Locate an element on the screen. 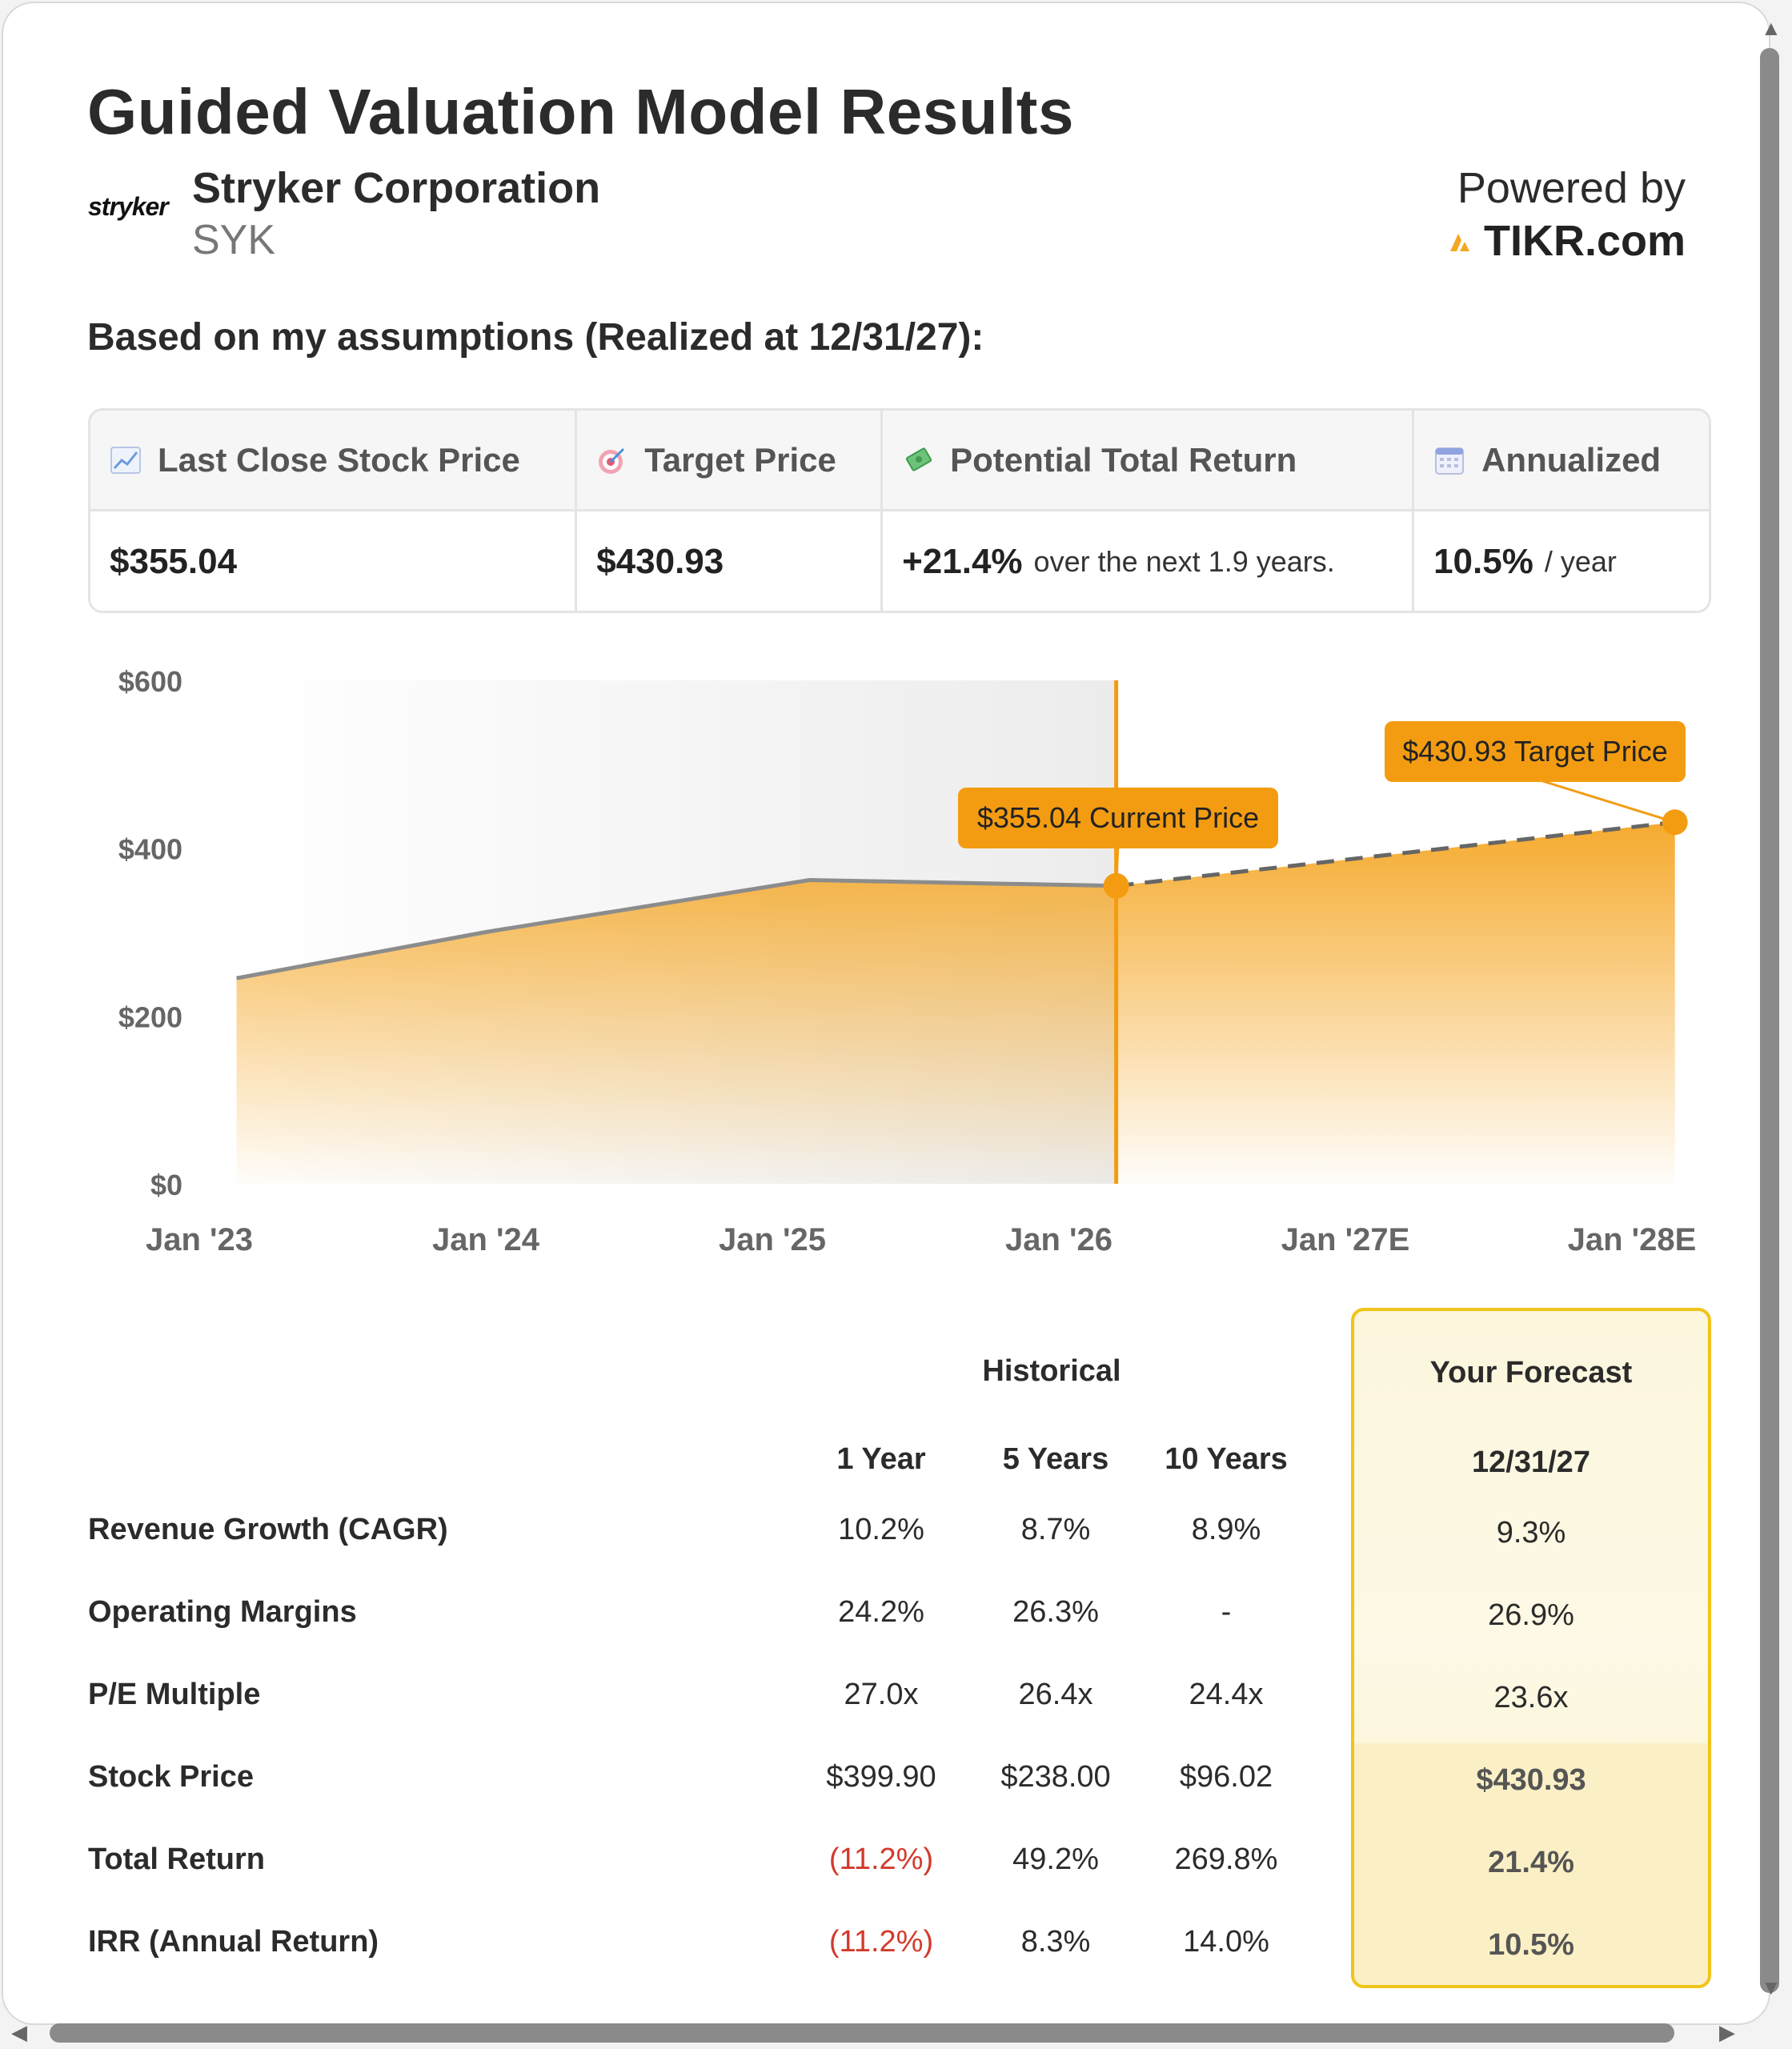  pe-multiple-forecast: 23.6x is located at coordinates (1531, 1697).